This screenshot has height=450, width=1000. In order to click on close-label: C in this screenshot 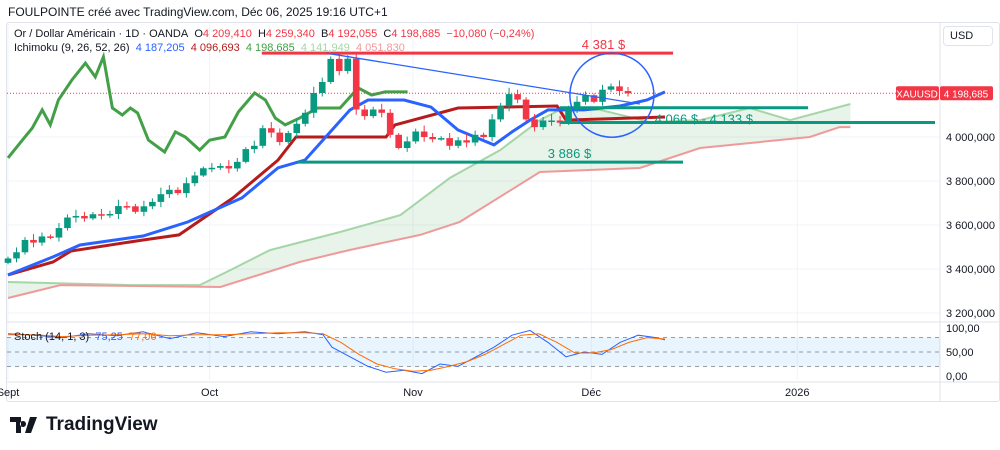, I will do `click(387, 34)`.